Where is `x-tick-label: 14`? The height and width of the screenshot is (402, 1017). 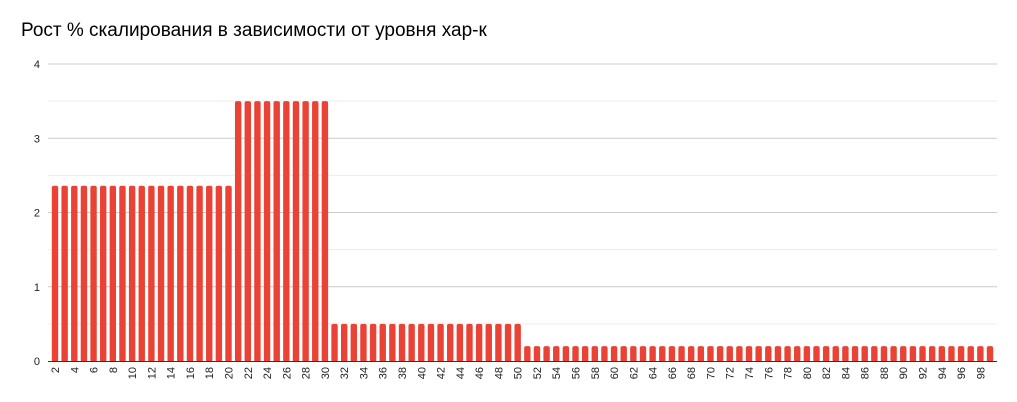
x-tick-label: 14 is located at coordinates (172, 373).